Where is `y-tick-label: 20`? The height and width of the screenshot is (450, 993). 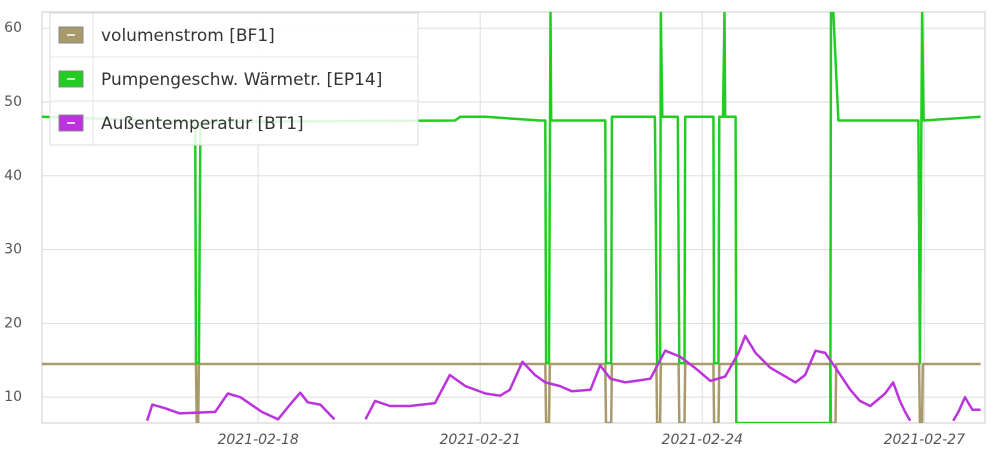 y-tick-label: 20 is located at coordinates (13, 323).